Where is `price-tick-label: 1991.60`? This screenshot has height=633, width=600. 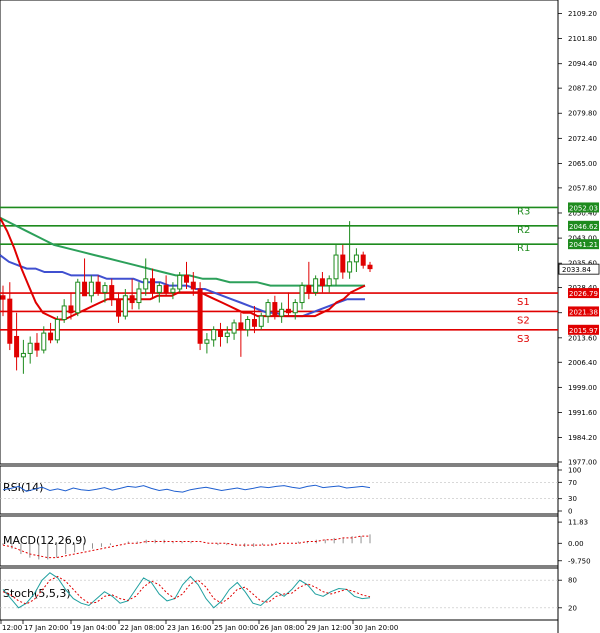
price-tick-label: 1991.60 is located at coordinates (582, 413).